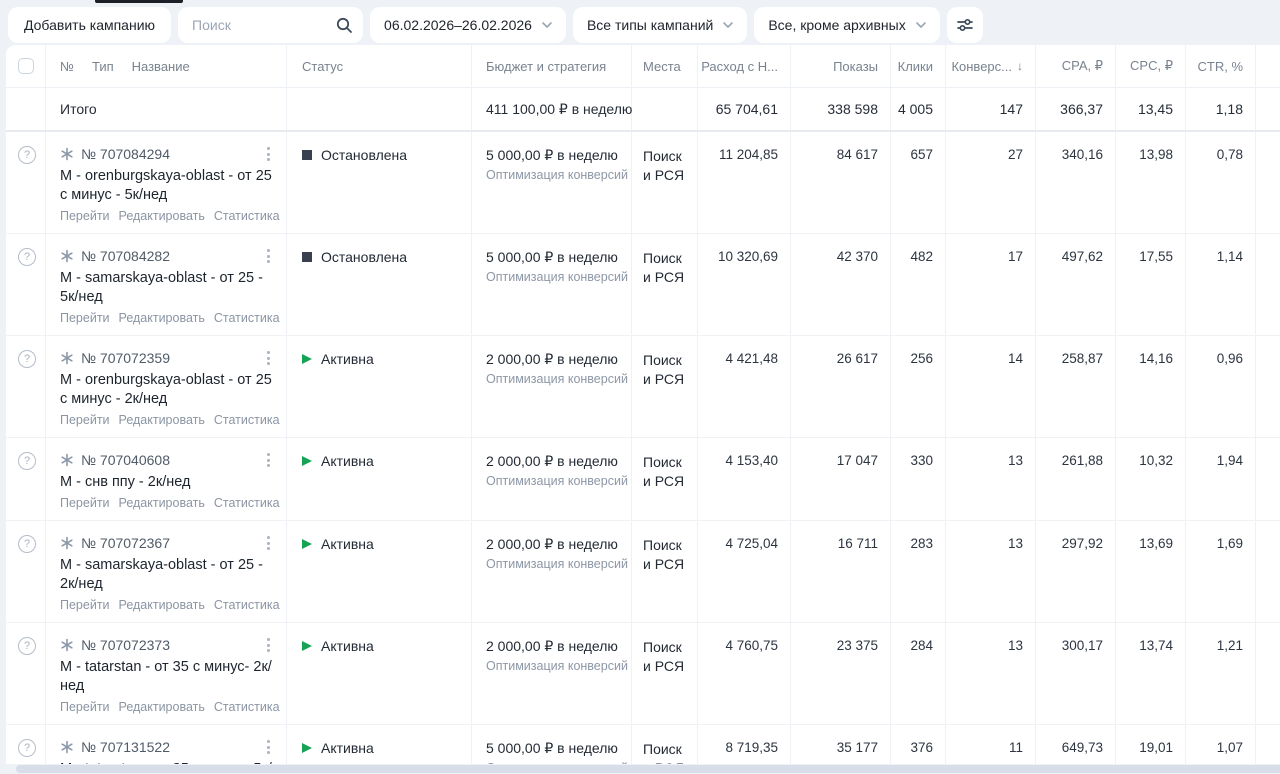 This screenshot has height=774, width=1280. What do you see at coordinates (67, 256) in the screenshot?
I see `campaign-type-icon` at bounding box center [67, 256].